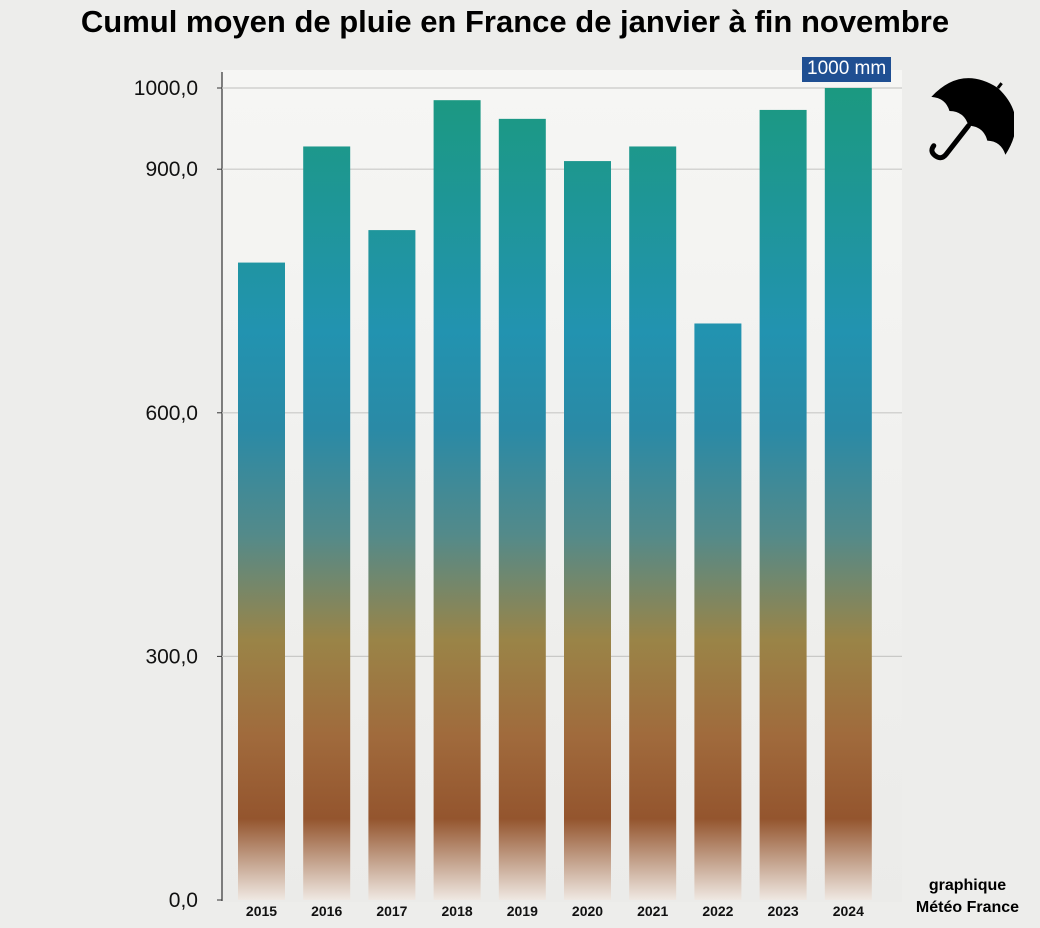  Describe the element at coordinates (652, 911) in the screenshot. I see `x-tick-label: 2021` at that location.